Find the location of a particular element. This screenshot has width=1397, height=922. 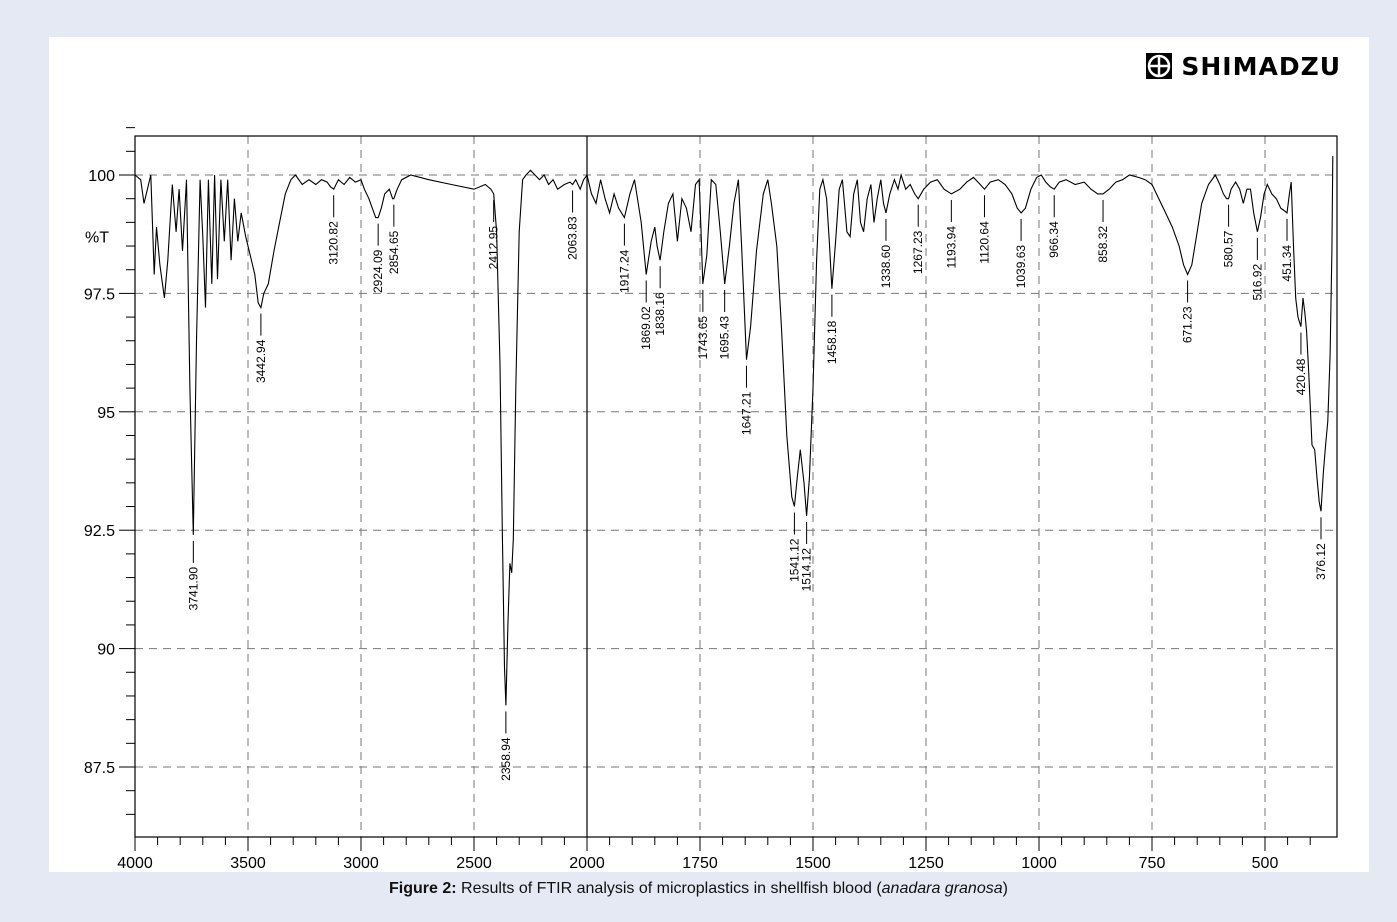

y-tick-label: 87.5 is located at coordinates (99, 768).